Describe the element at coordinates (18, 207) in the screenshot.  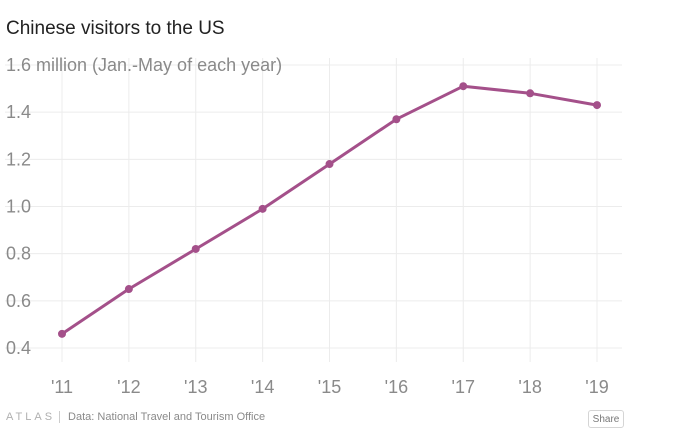
I see `y-tick-label: 1.0` at that location.